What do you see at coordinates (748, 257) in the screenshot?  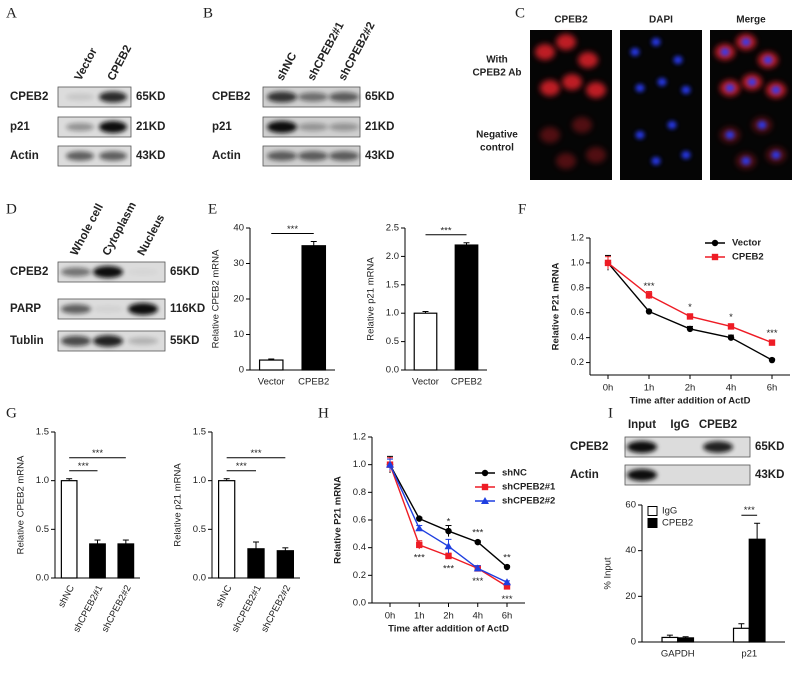 I see `legend-label: CPEB2` at bounding box center [748, 257].